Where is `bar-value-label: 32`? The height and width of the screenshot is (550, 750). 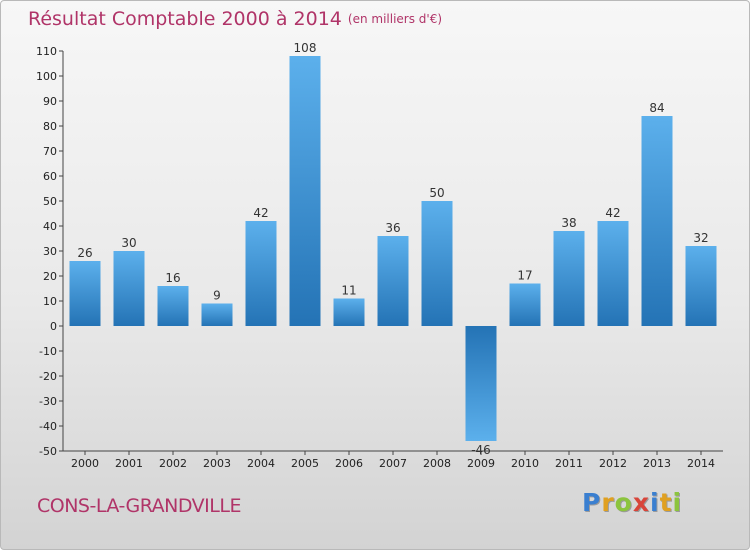 bar-value-label: 32 is located at coordinates (700, 238).